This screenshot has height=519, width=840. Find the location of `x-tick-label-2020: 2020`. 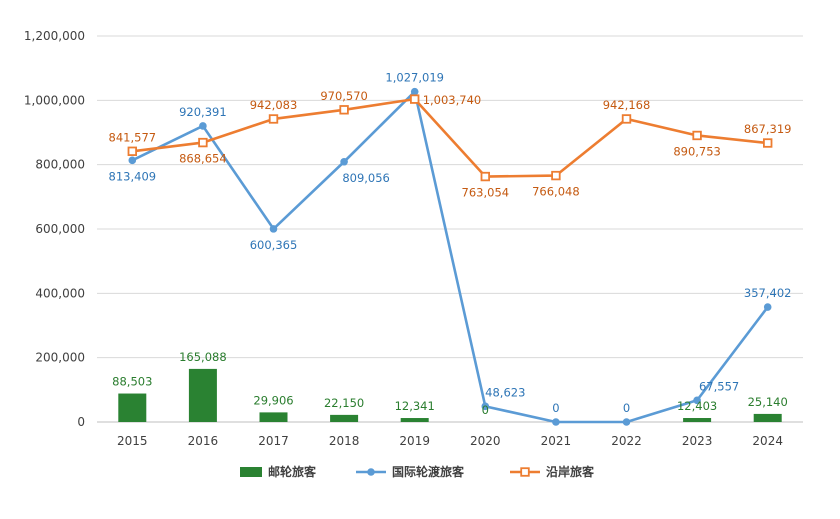

x-tick-label-2020: 2020 is located at coordinates (485, 441).